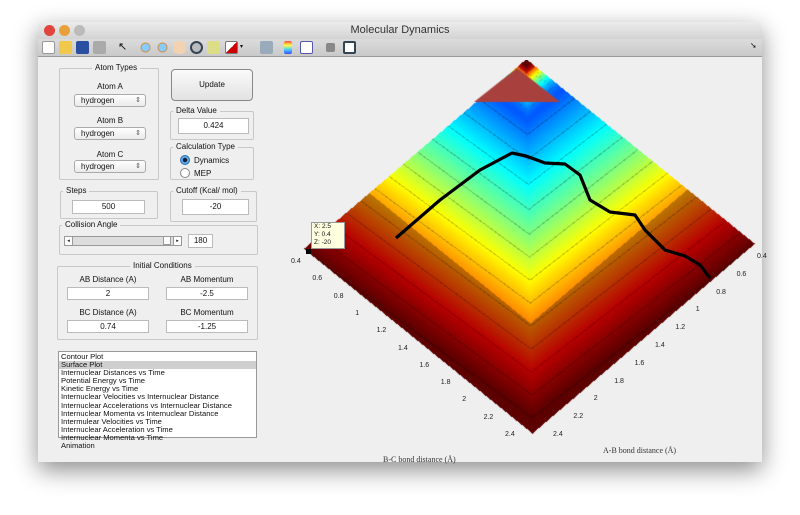 This screenshot has width=800, height=515. What do you see at coordinates (639, 363) in the screenshot?
I see `ab-tick: 1.6` at bounding box center [639, 363].